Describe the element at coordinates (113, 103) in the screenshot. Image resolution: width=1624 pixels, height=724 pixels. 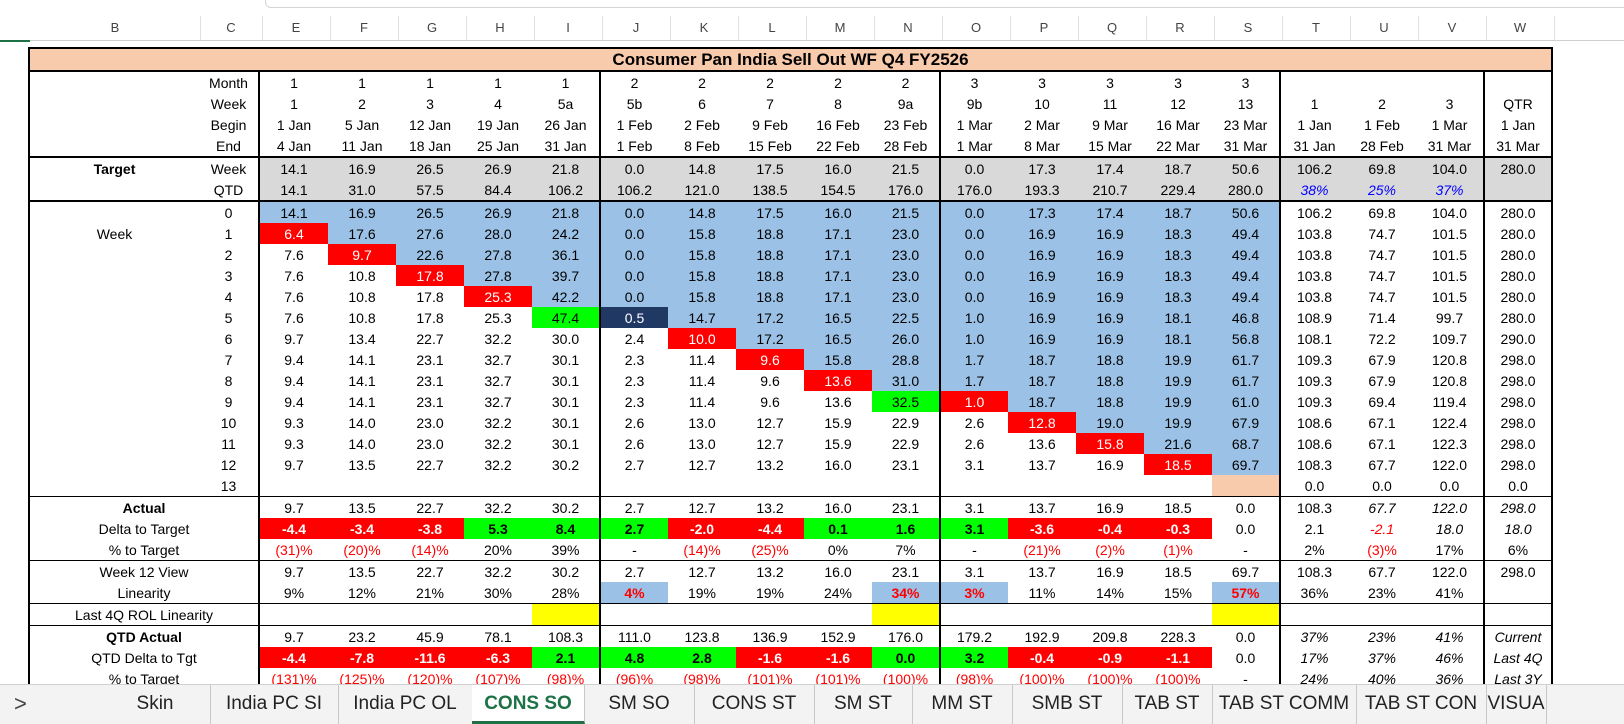
I see `blank-cell` at that location.